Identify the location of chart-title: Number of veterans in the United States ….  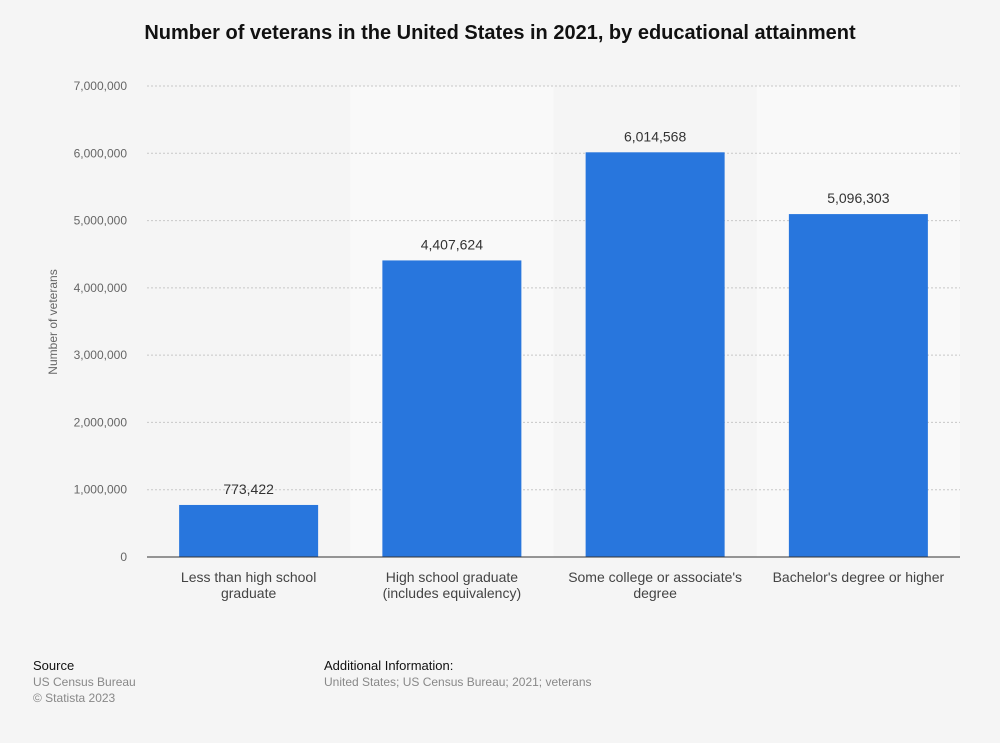
(500, 33).